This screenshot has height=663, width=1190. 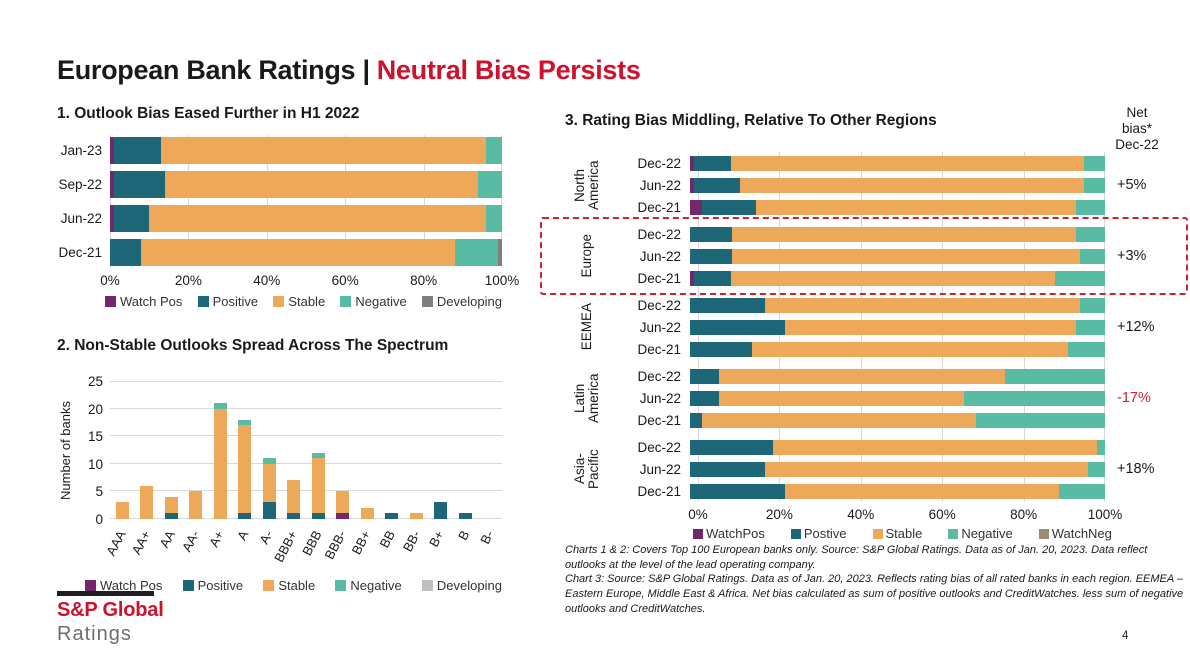 I want to click on legend-label: Postive, so click(x=825, y=533).